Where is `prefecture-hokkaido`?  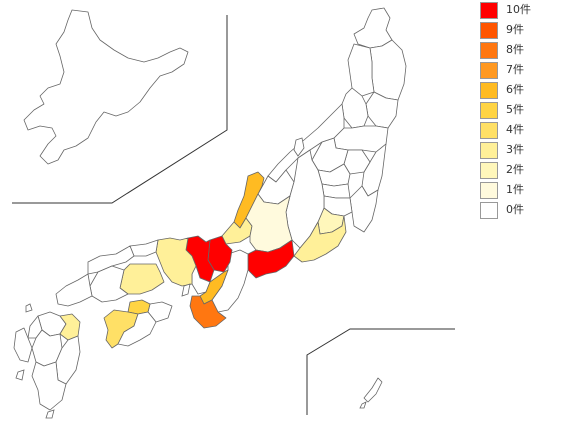
prefecture-hokkaido is located at coordinates (106, 87).